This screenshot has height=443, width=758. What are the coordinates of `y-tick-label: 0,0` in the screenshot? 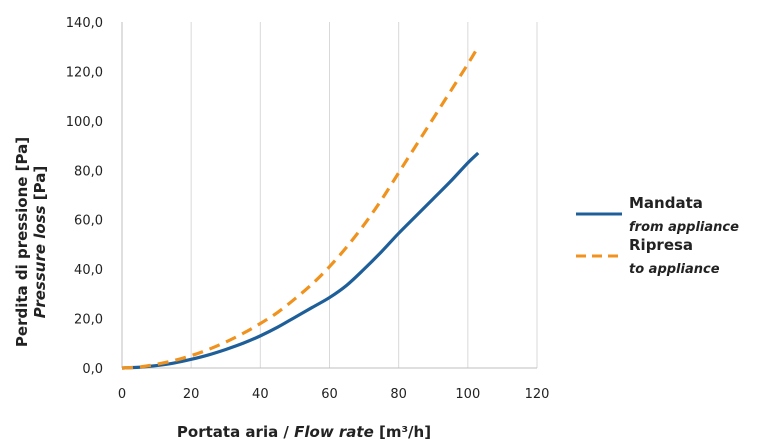 It's located at (92, 369).